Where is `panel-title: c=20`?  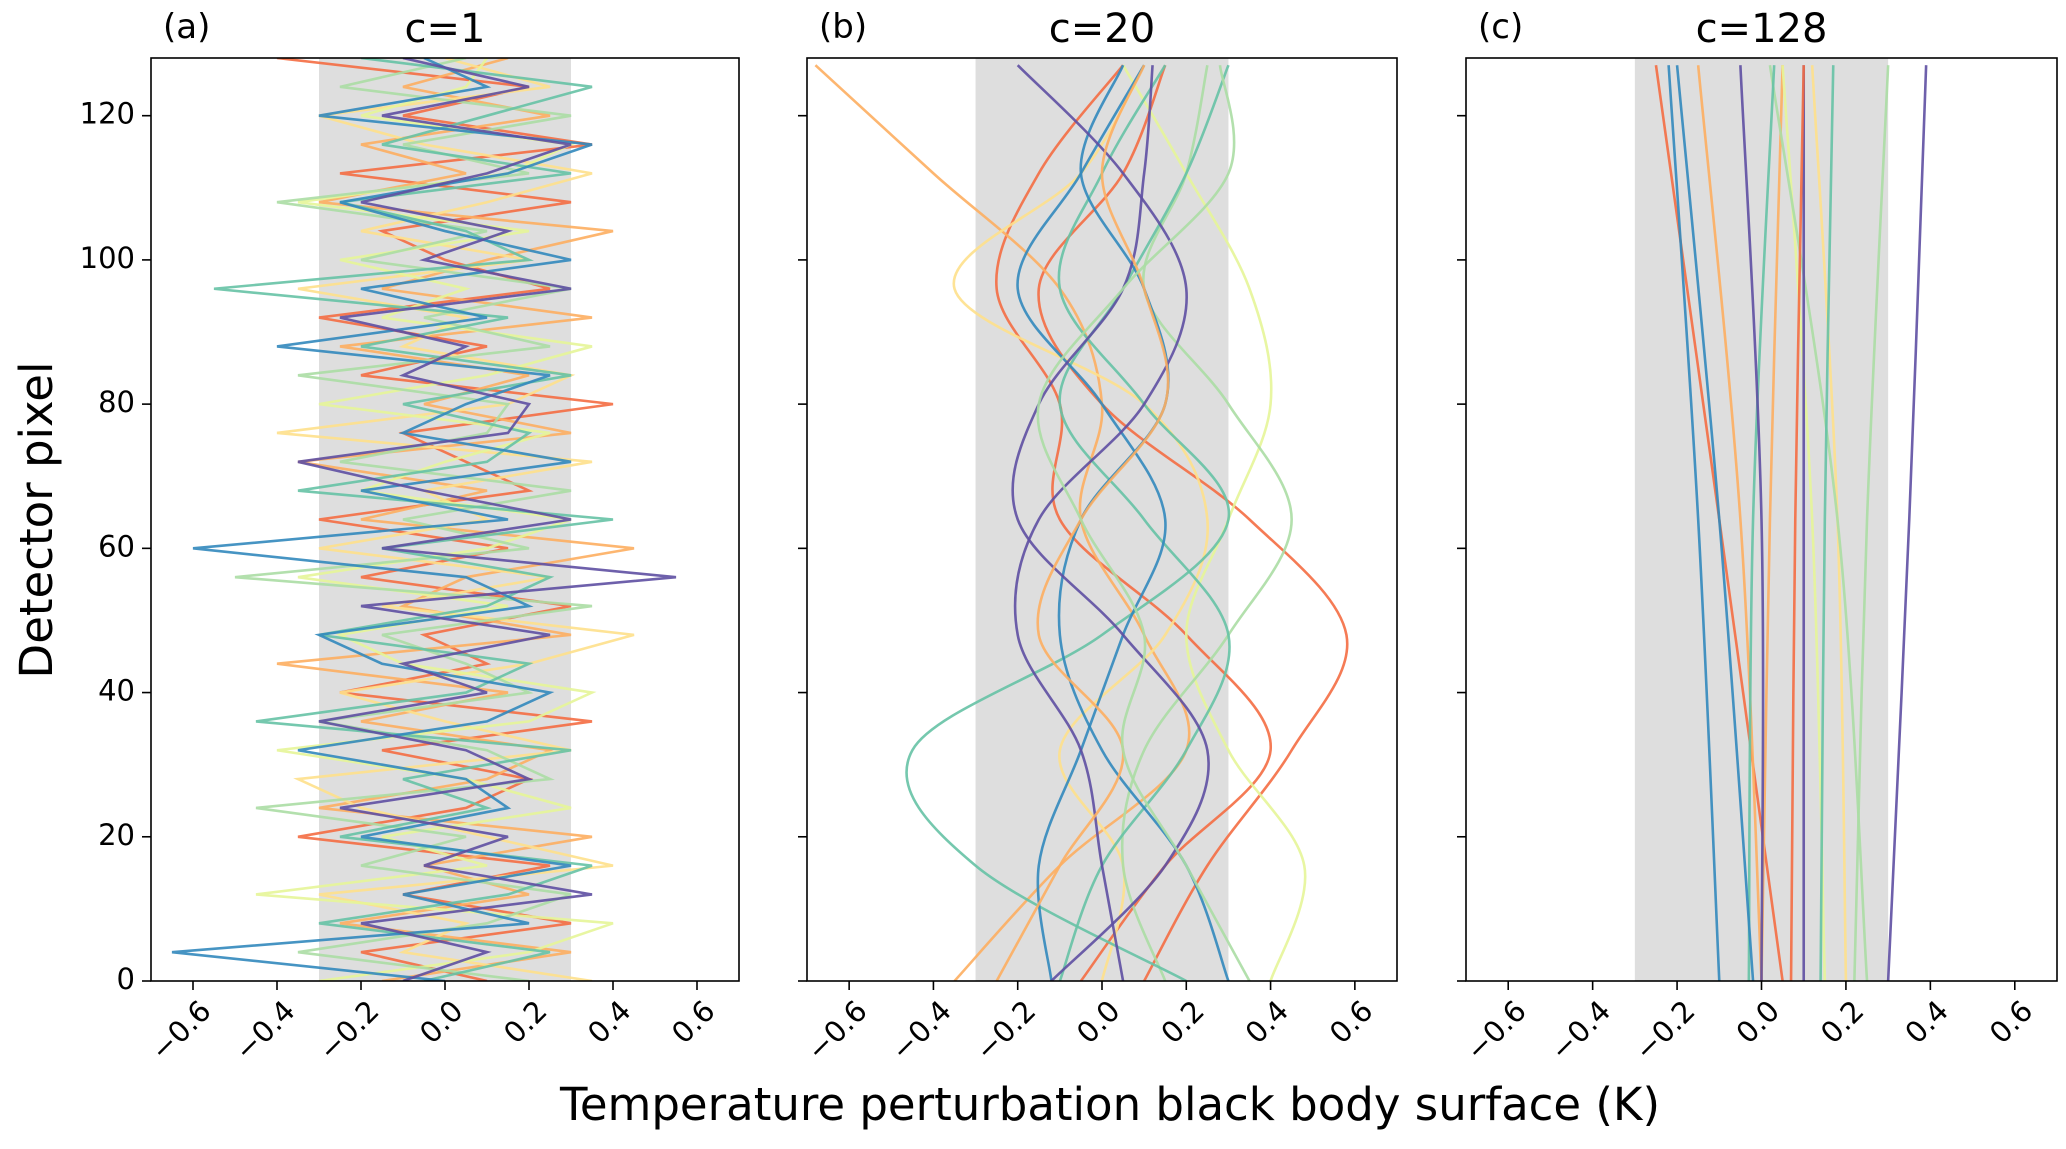 panel-title: c=20 is located at coordinates (1102, 29).